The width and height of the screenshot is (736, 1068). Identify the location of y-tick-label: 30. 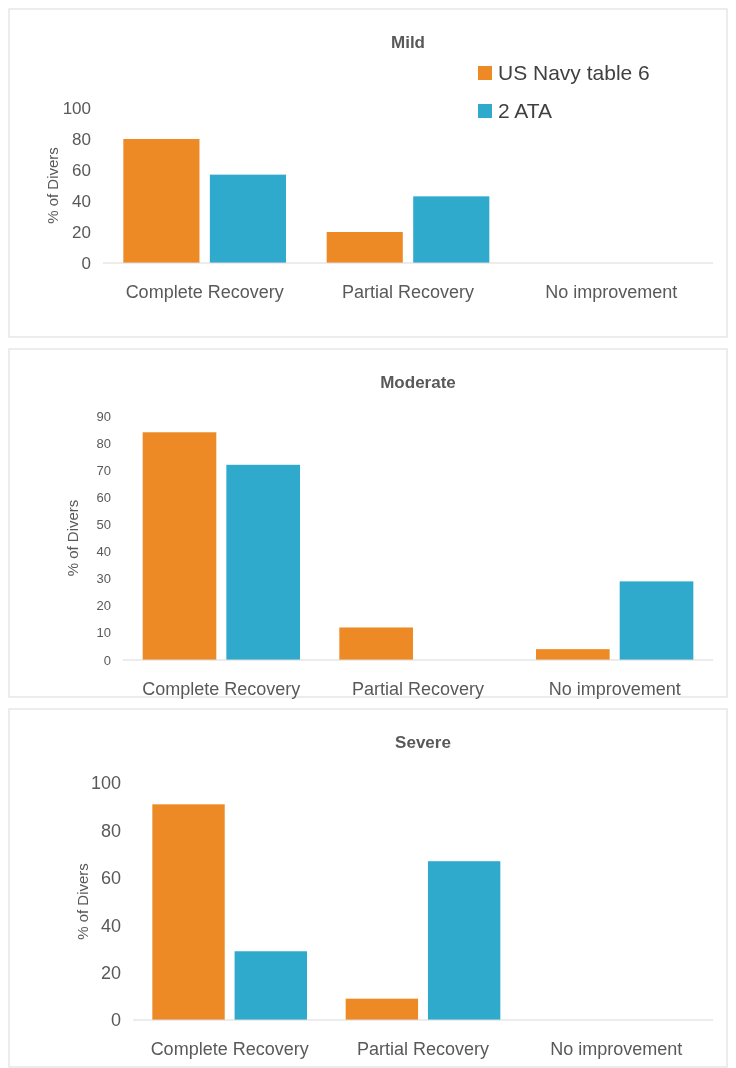
(103, 579).